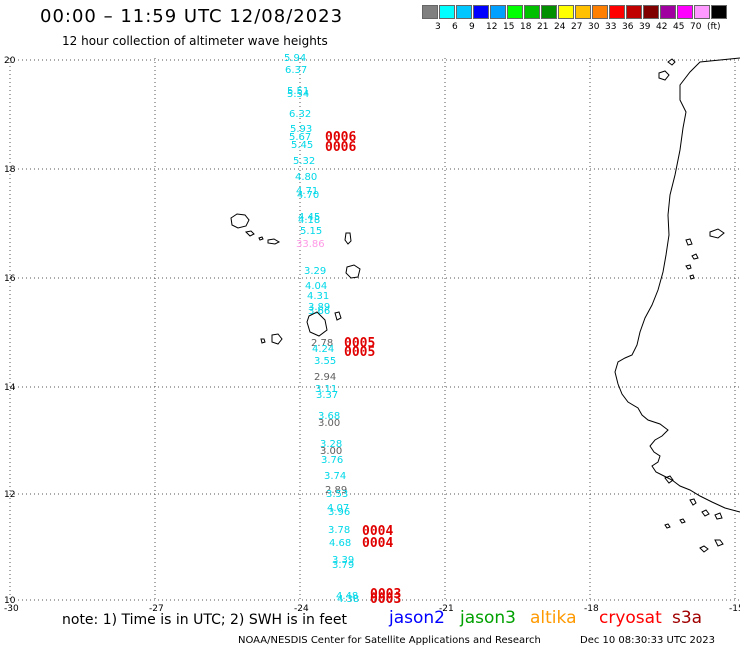 The height and width of the screenshot is (650, 740). I want to click on swh-value: 4.24, so click(323, 349).